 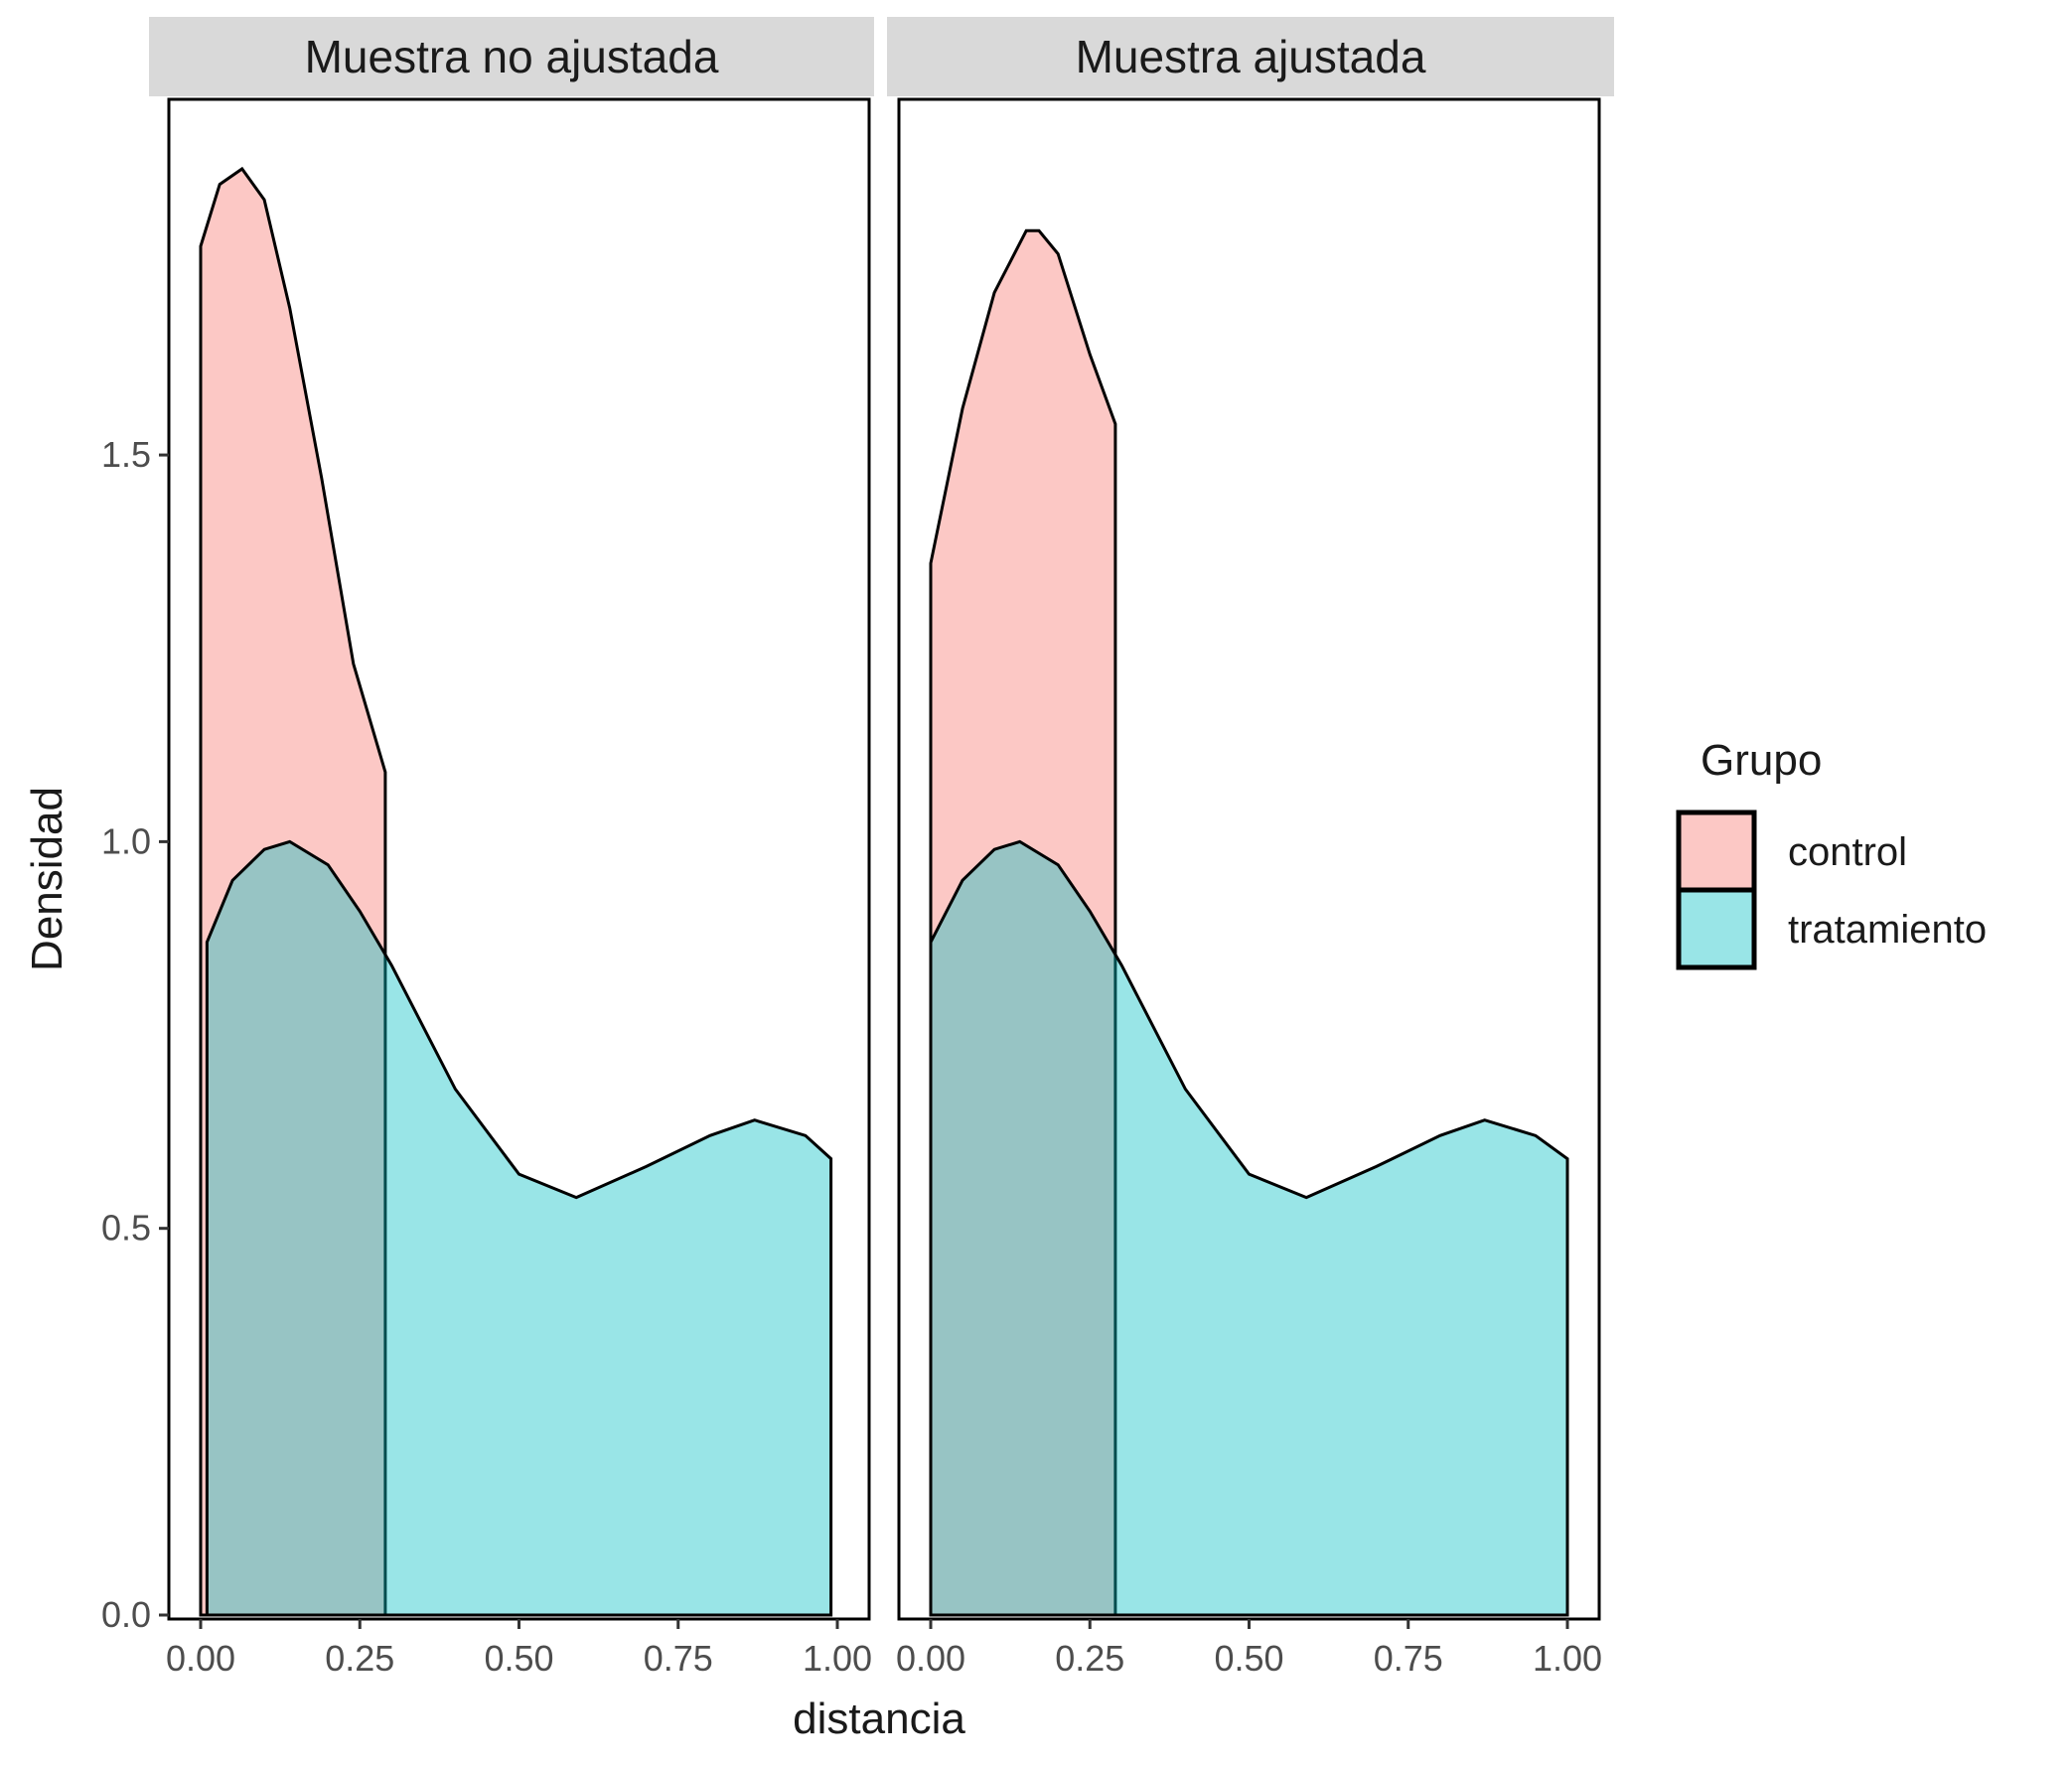 I want to click on y-tick-label: 1.5, so click(x=126, y=455).